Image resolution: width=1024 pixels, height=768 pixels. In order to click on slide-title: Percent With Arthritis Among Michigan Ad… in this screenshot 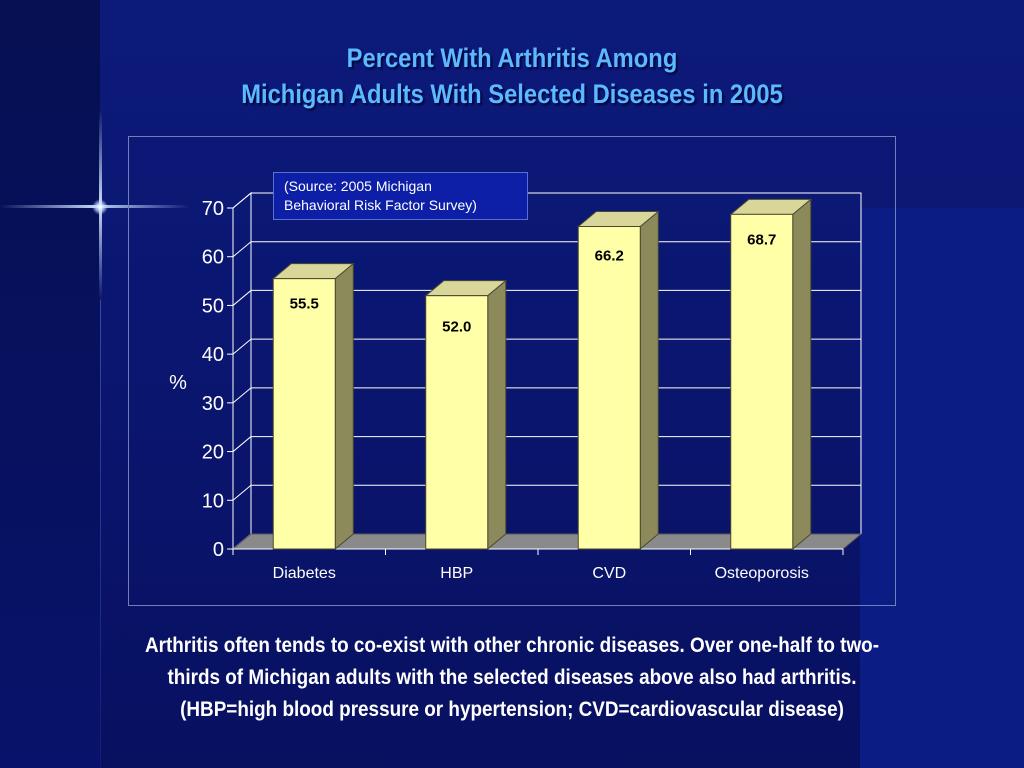, I will do `click(511, 76)`.